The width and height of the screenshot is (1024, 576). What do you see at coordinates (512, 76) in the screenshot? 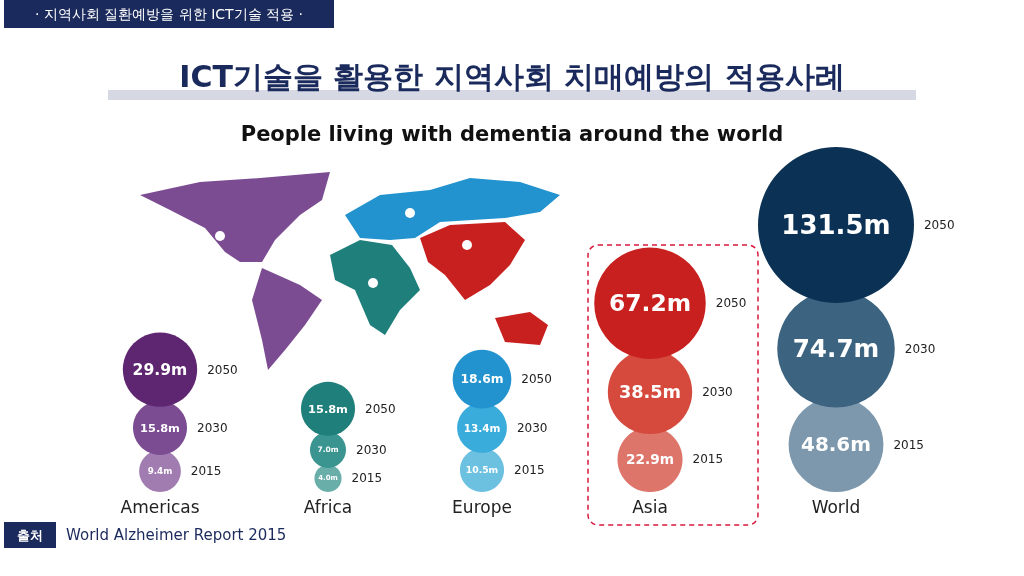
I see `text: ICT기술을 활용한 지역사회 치매예방의 적용사례` at bounding box center [512, 76].